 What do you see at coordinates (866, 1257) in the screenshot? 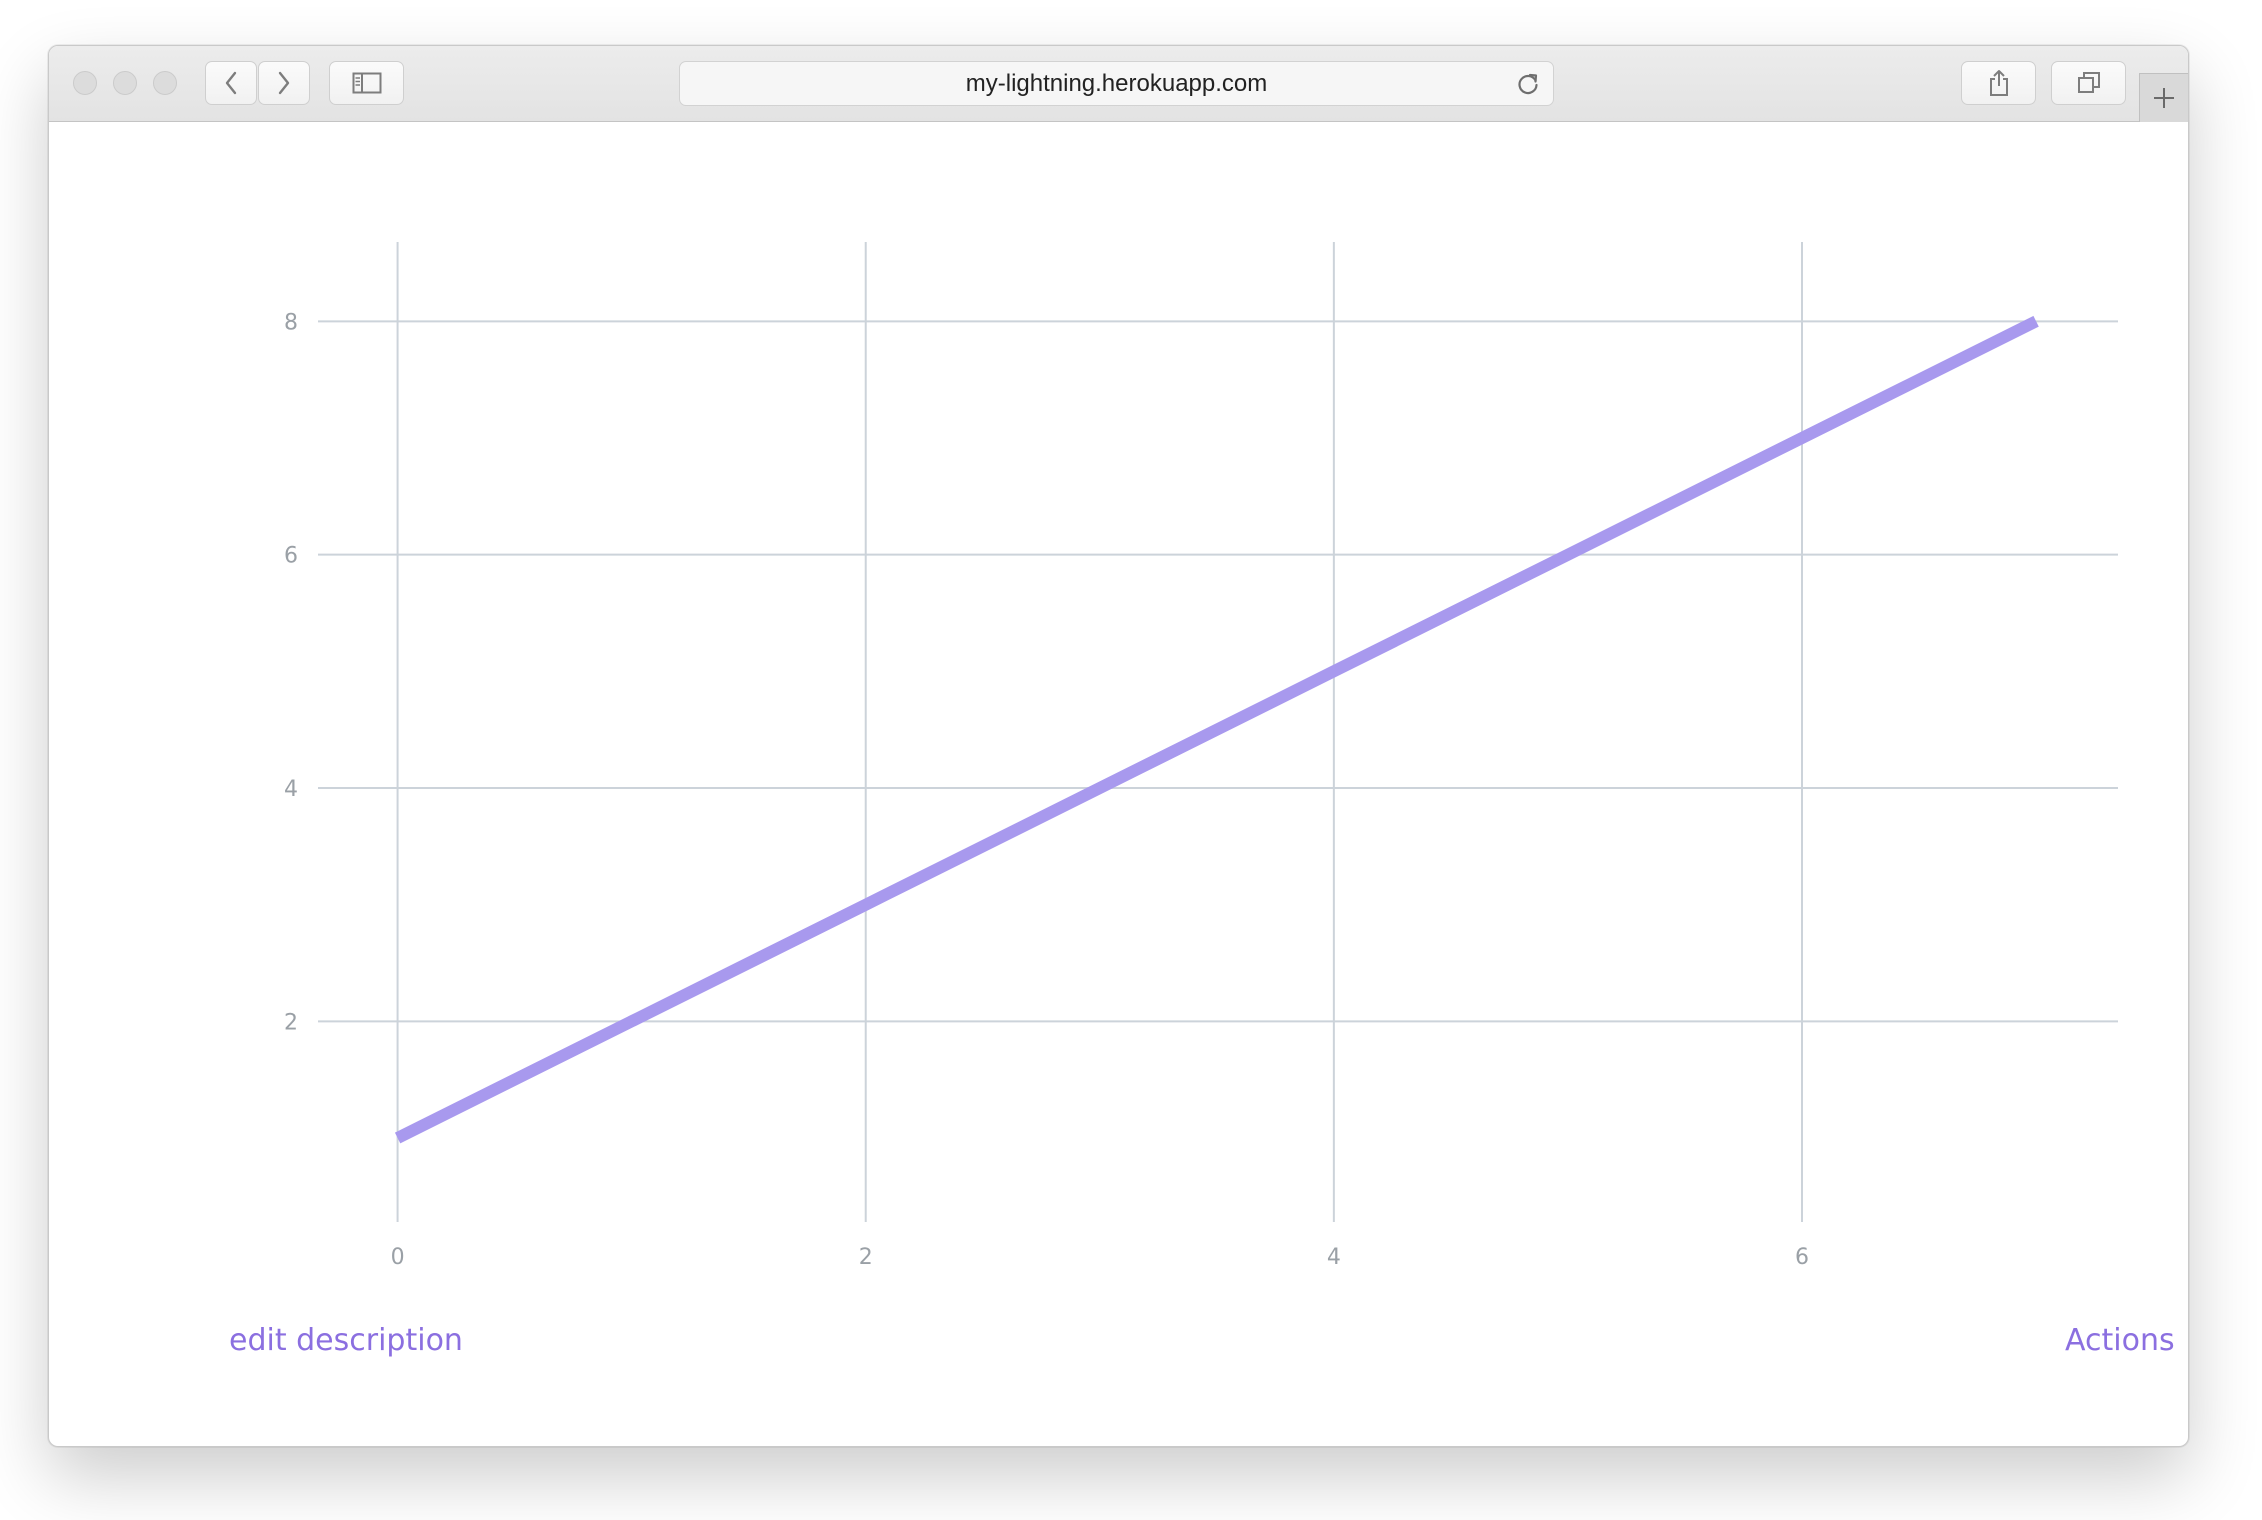
I see `x-tick-label: 2` at bounding box center [866, 1257].